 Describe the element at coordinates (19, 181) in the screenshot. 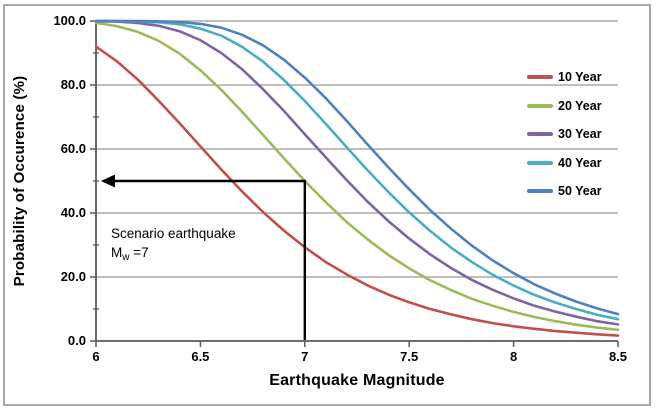

I see `y-axis-title: Probability of Occurence (%)` at that location.